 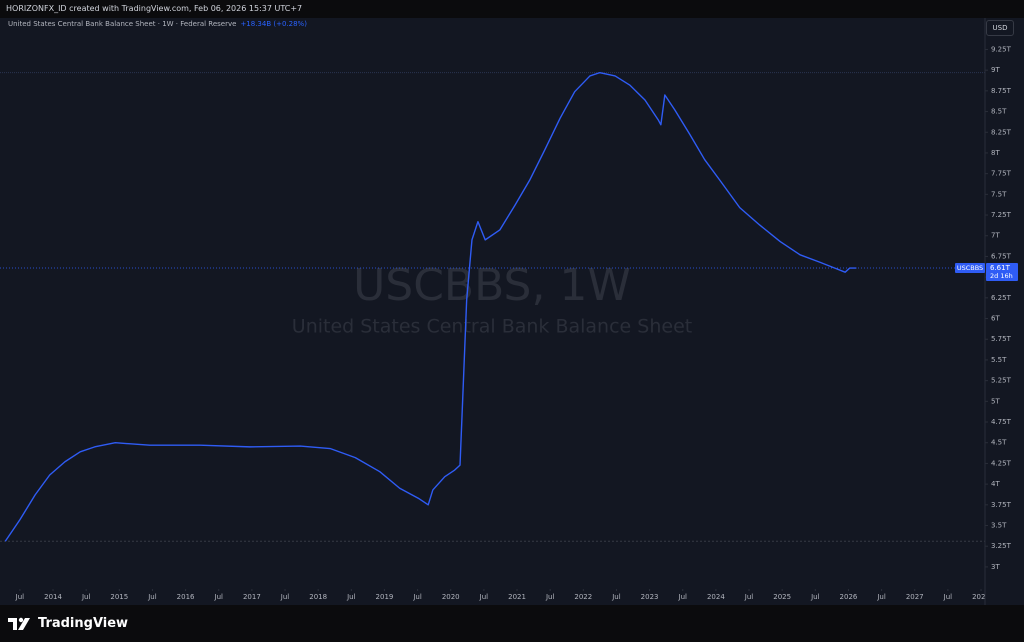 I want to click on y-tick-label: 4T, so click(x=995, y=484).